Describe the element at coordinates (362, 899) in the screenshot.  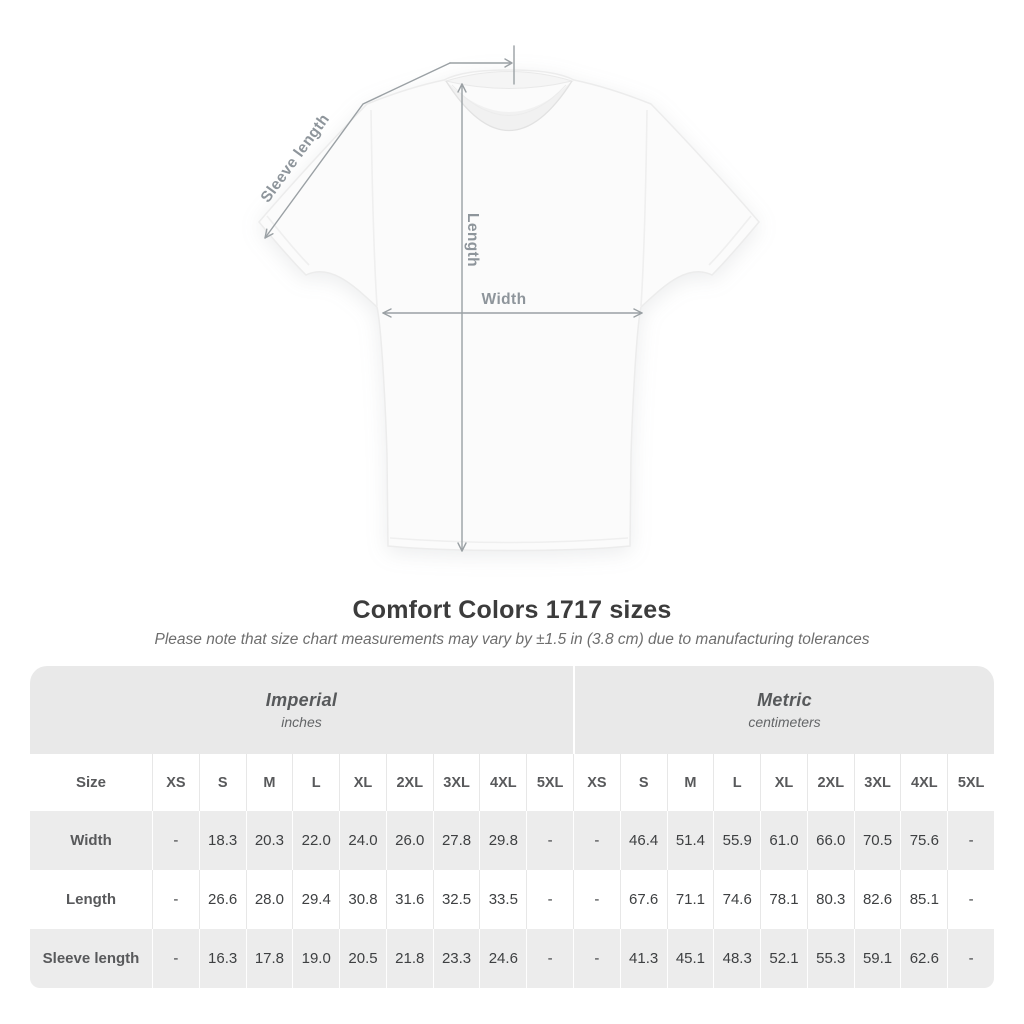
I see `value-cell-imperial: 30.8` at that location.